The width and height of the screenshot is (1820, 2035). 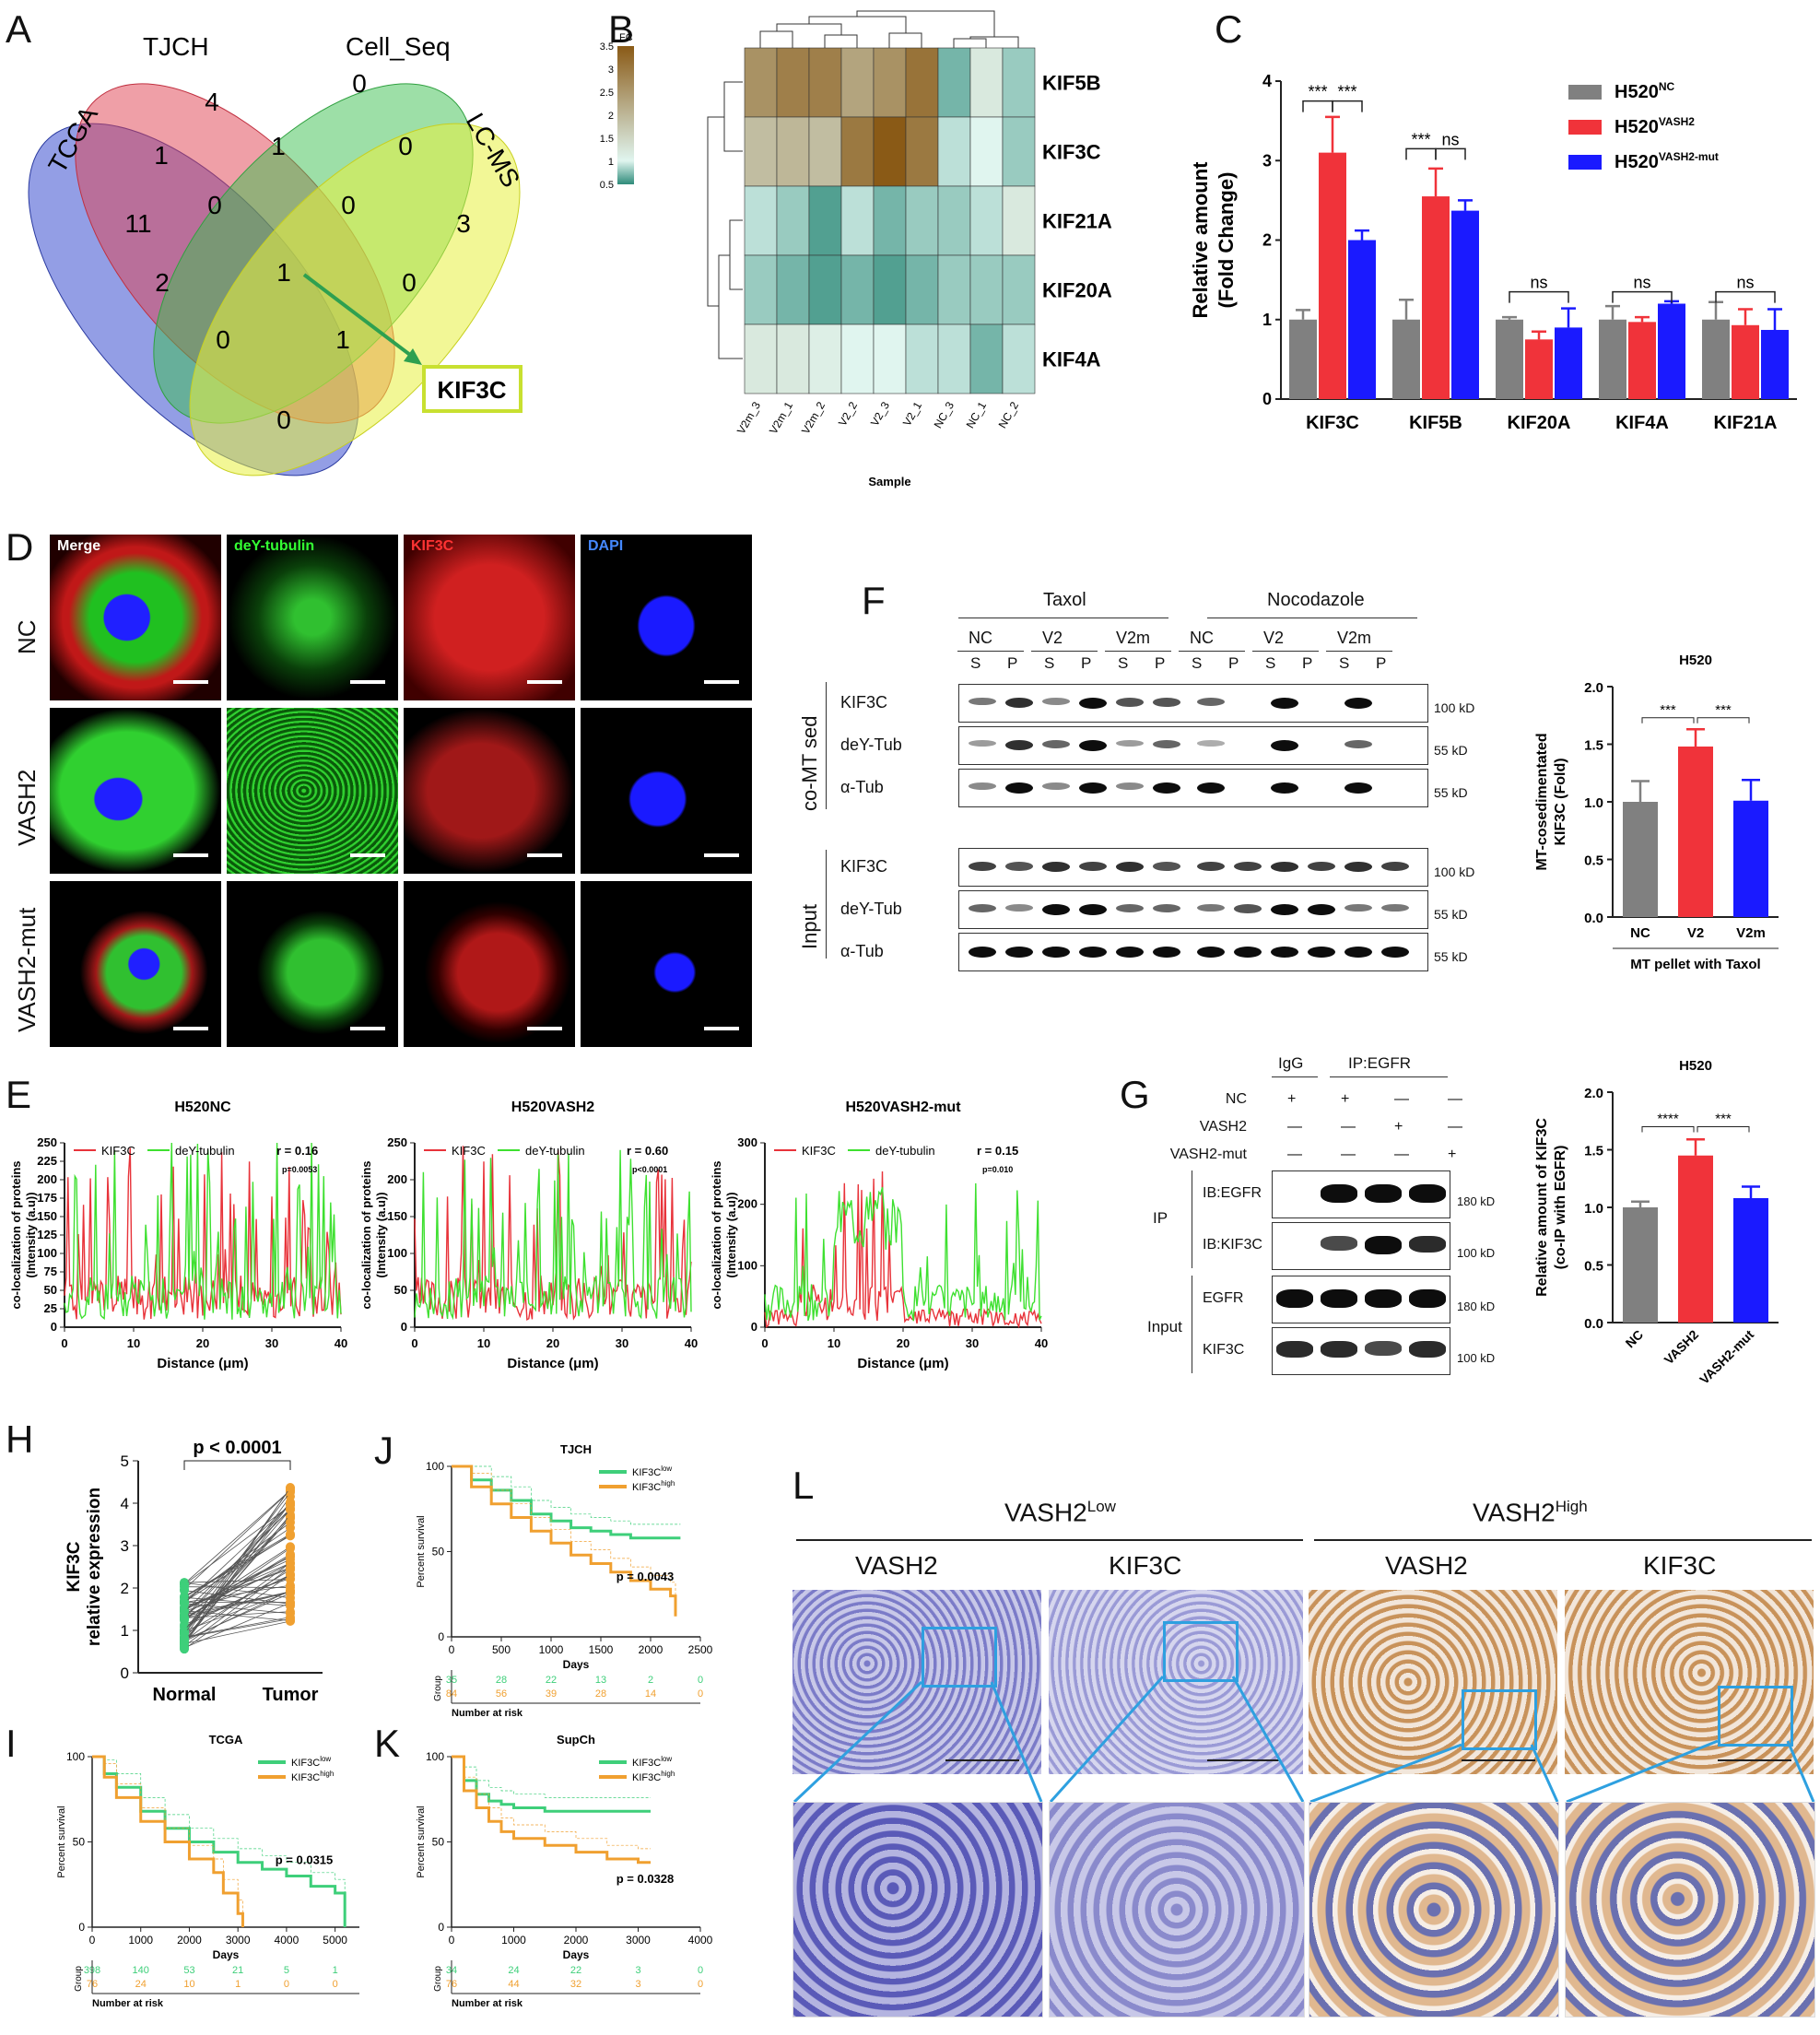 I want to click on legend-label-sup: high, so click(x=668, y=1774).